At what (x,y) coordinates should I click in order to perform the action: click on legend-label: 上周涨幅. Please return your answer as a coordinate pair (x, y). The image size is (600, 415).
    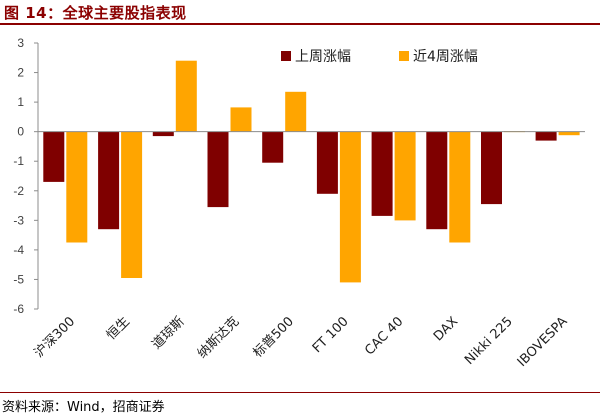
    Looking at the image, I should click on (323, 57).